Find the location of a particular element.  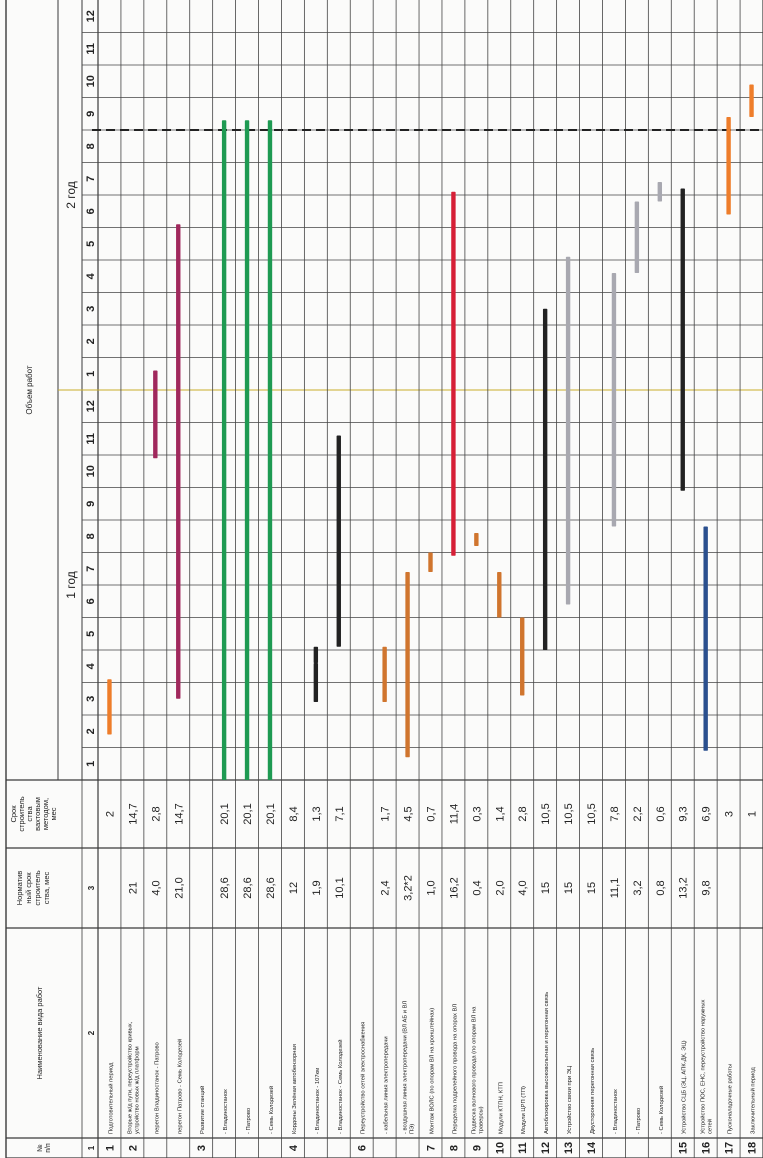

header-col-index: 3 is located at coordinates (91, 887).